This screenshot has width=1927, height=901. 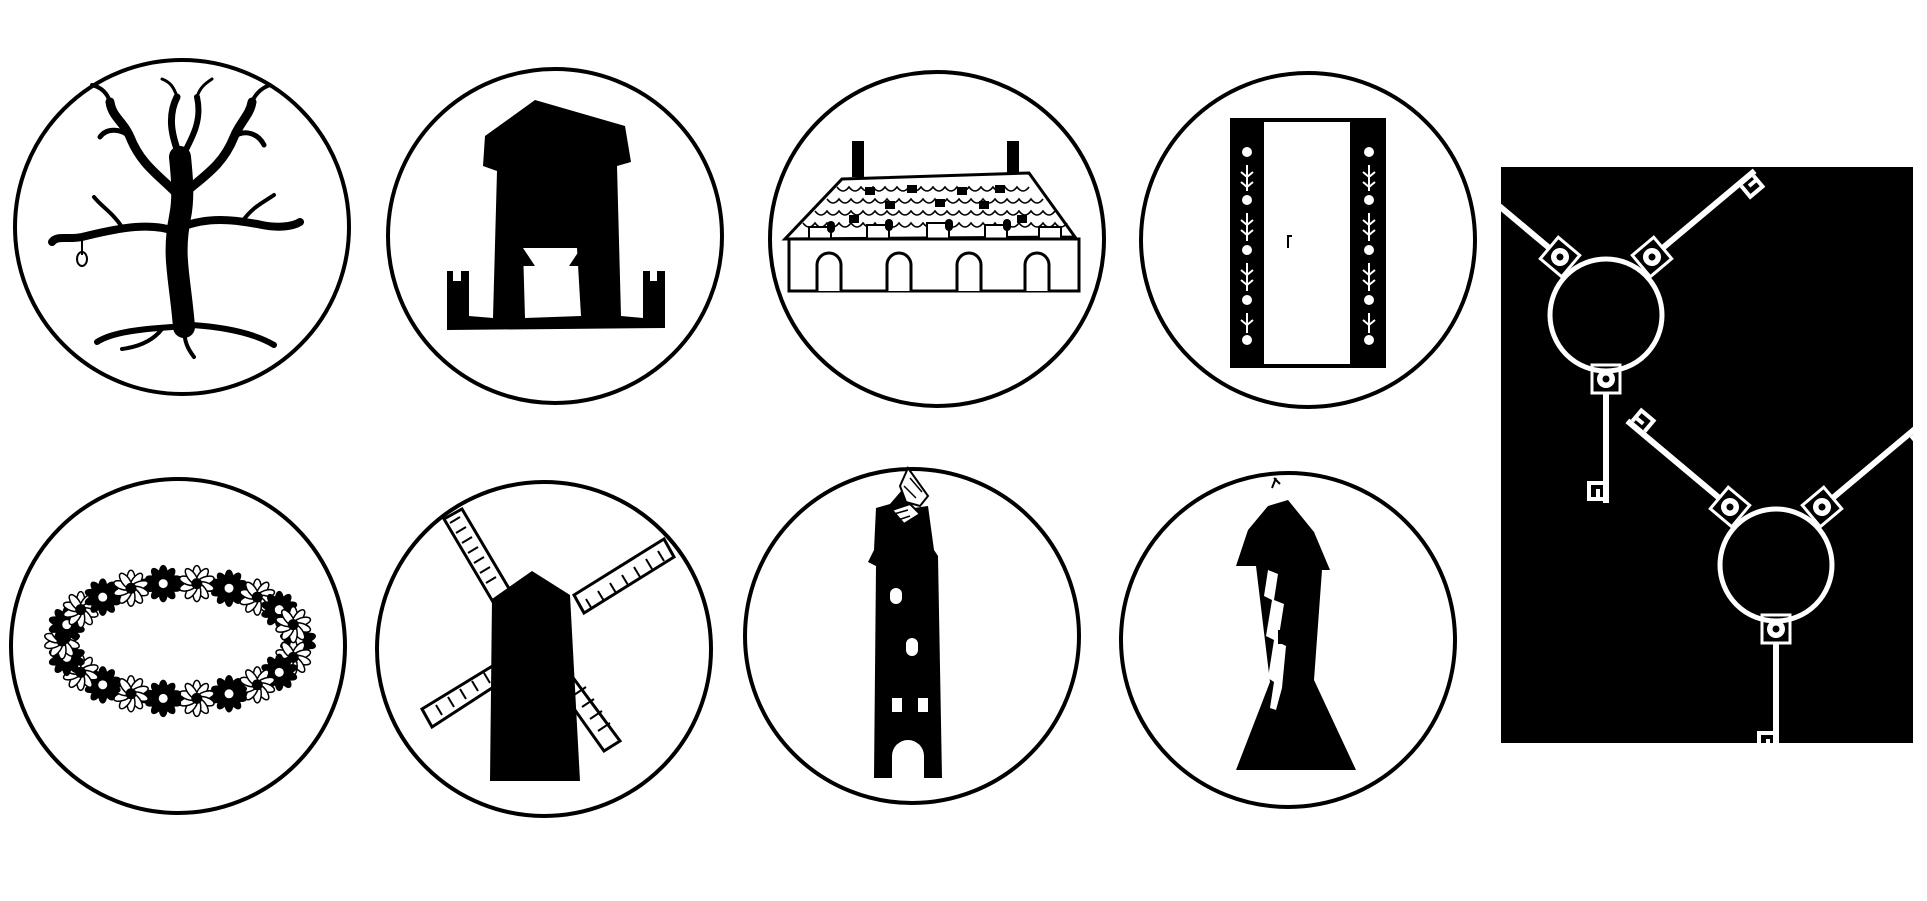 I want to click on medallion-ruined-tower, so click(x=912, y=635).